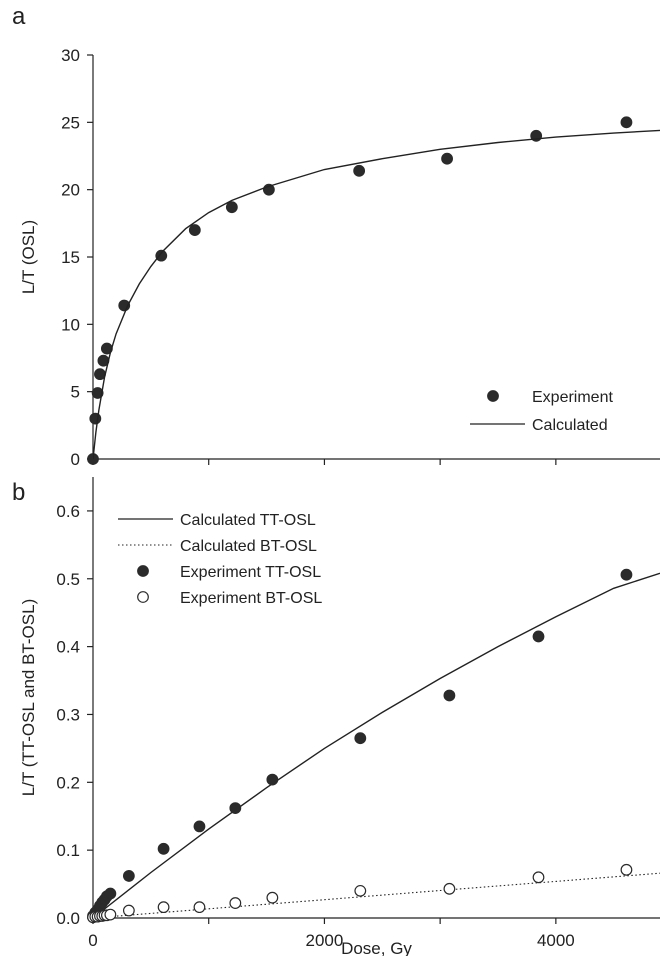  Describe the element at coordinates (28, 257) in the screenshot. I see `y-axis-title: L/T (OSL)` at that location.